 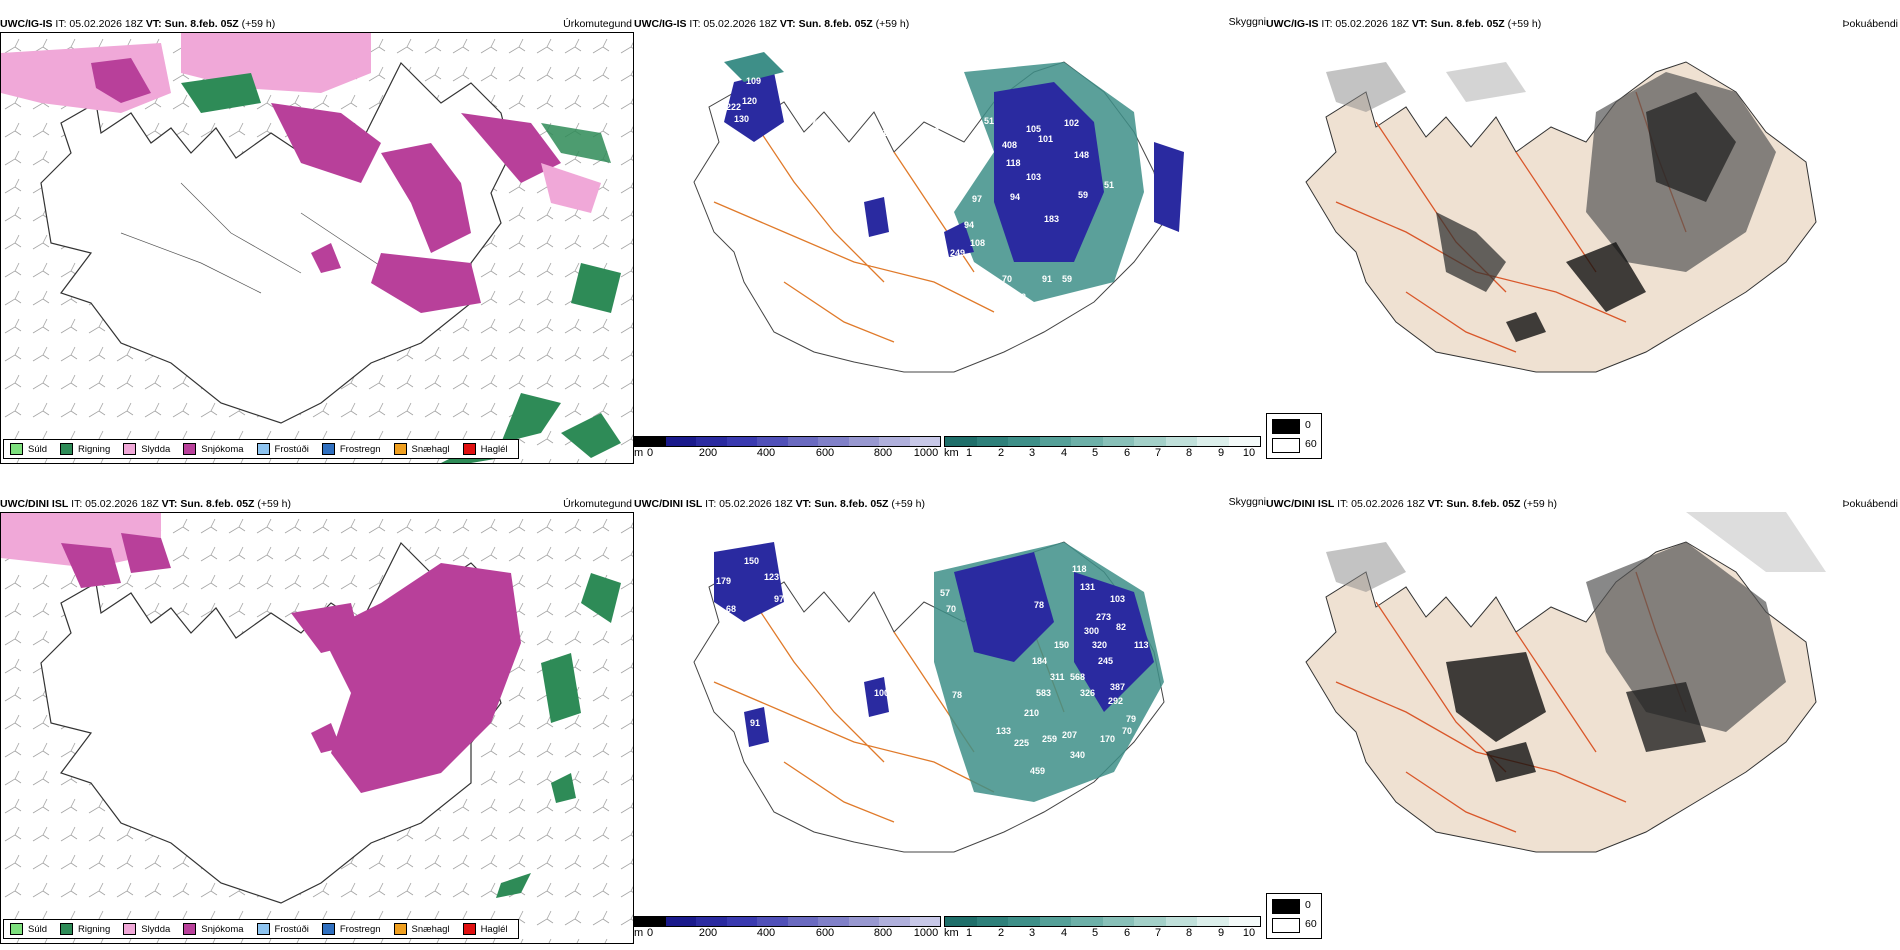 What do you see at coordinates (1049, 739) in the screenshot?
I see `svg-text: 259` at bounding box center [1049, 739].